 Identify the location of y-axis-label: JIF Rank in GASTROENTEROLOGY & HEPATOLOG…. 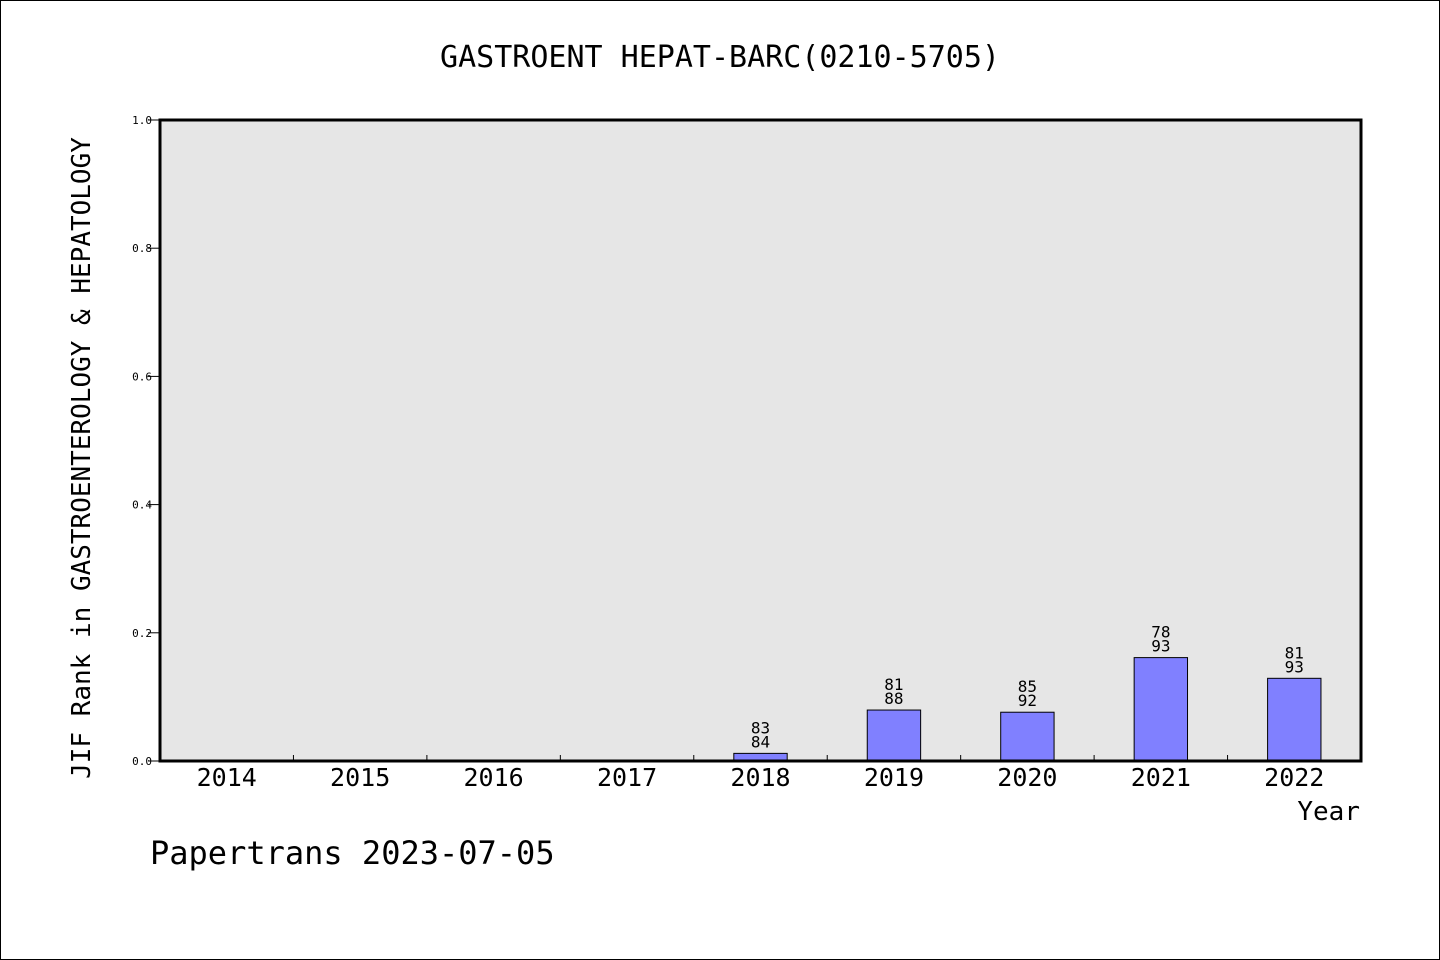
(82, 458).